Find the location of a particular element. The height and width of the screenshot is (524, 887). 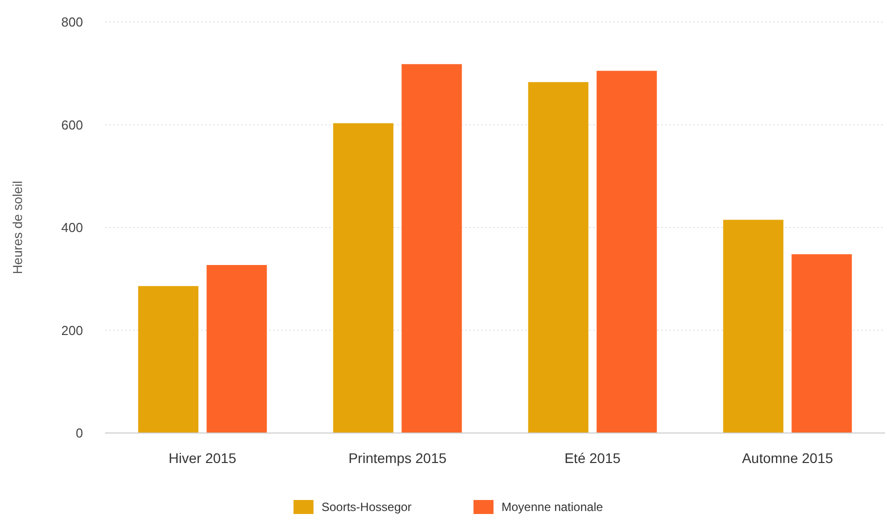

x-tick-label: Eté 2015 is located at coordinates (592, 458).